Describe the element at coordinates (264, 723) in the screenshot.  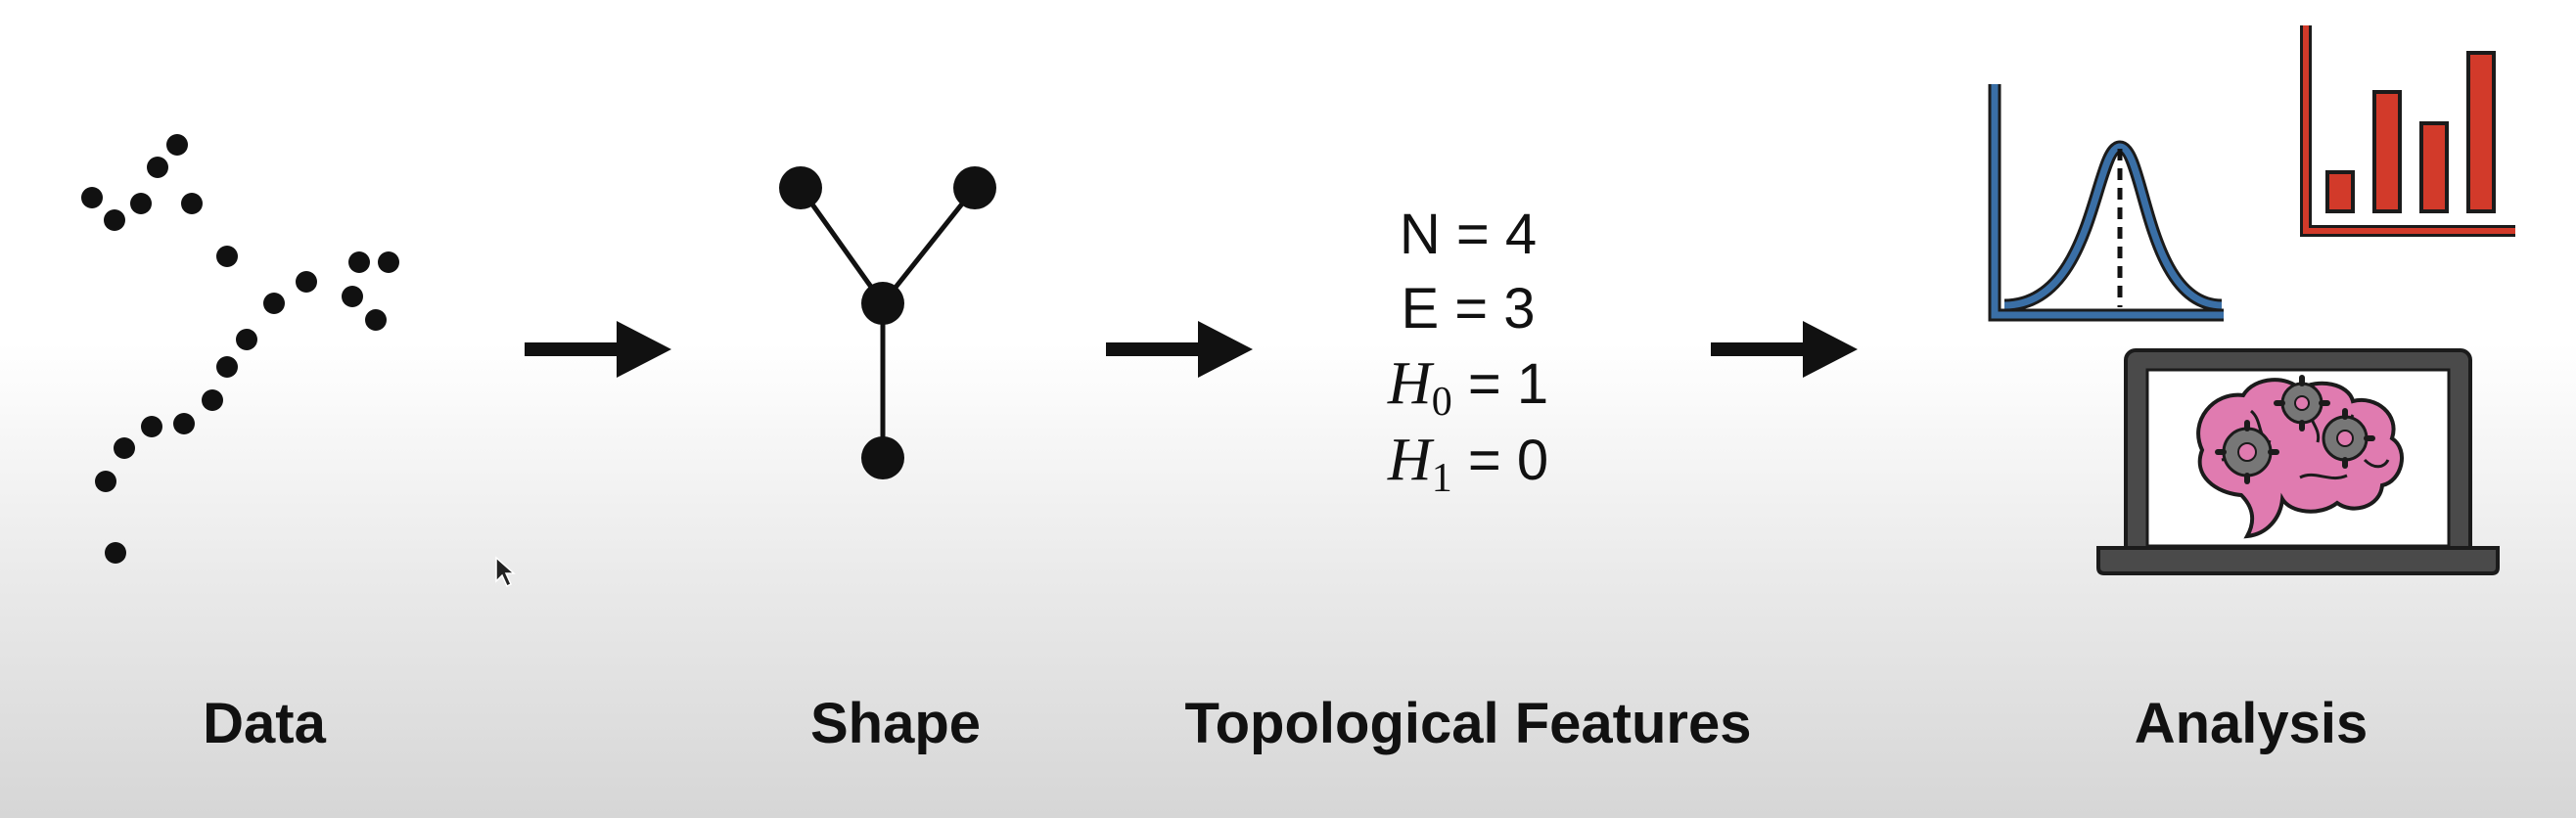
I see `stage-label-data: Data` at that location.